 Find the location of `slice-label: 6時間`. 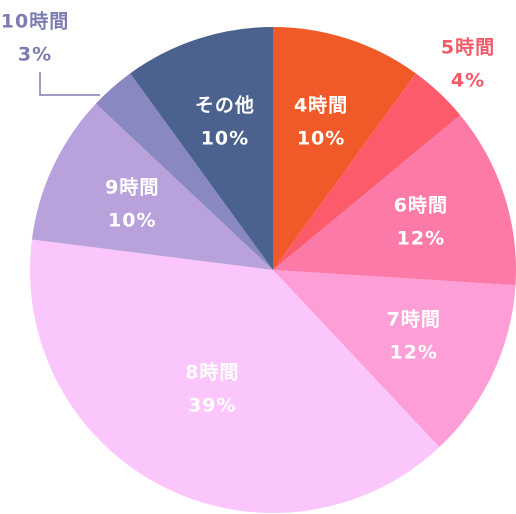

slice-label: 6時間 is located at coordinates (421, 205).